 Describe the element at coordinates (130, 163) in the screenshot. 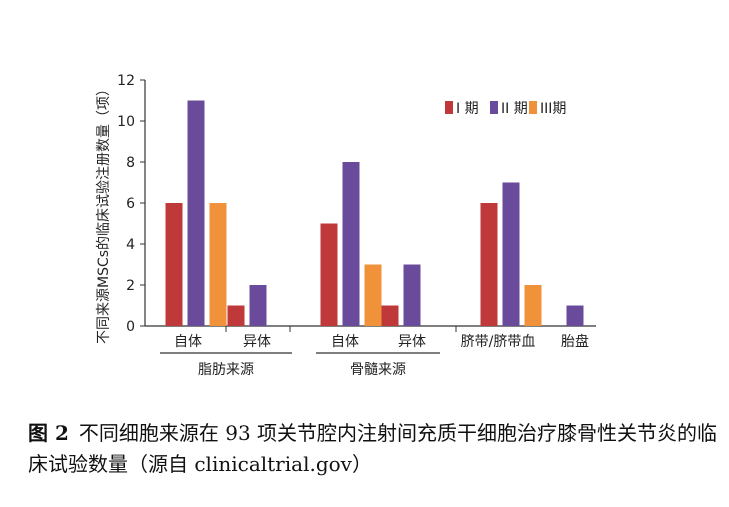

I see `y-tick-label: 8` at that location.